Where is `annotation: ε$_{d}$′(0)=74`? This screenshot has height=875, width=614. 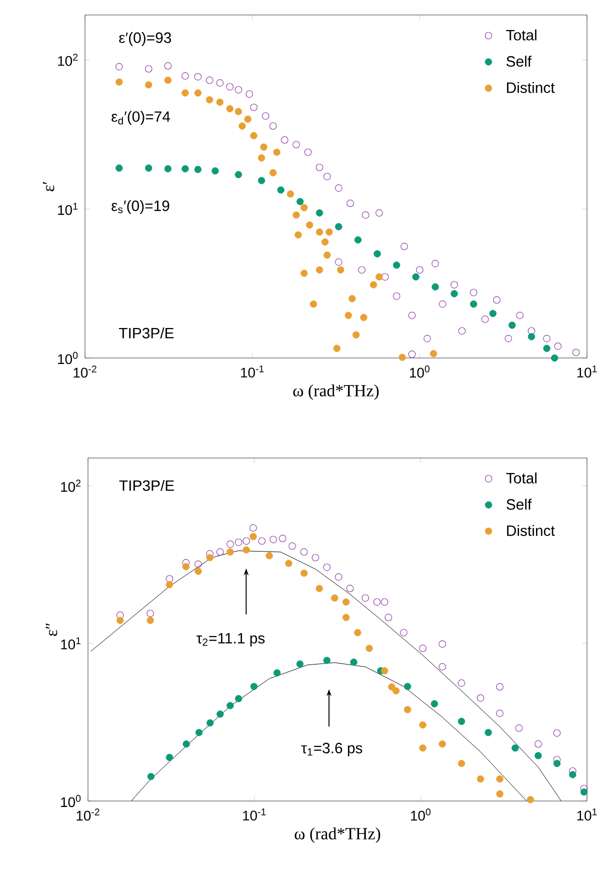
annotation: ε$_{d}$′(0)=74 is located at coordinates (141, 117).